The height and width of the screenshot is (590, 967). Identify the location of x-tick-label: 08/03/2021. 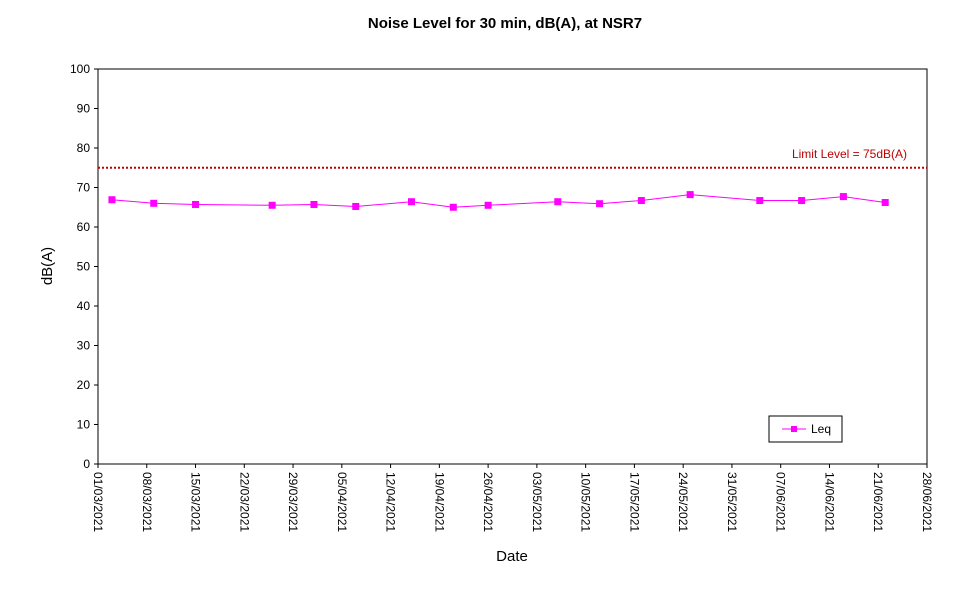
(147, 502).